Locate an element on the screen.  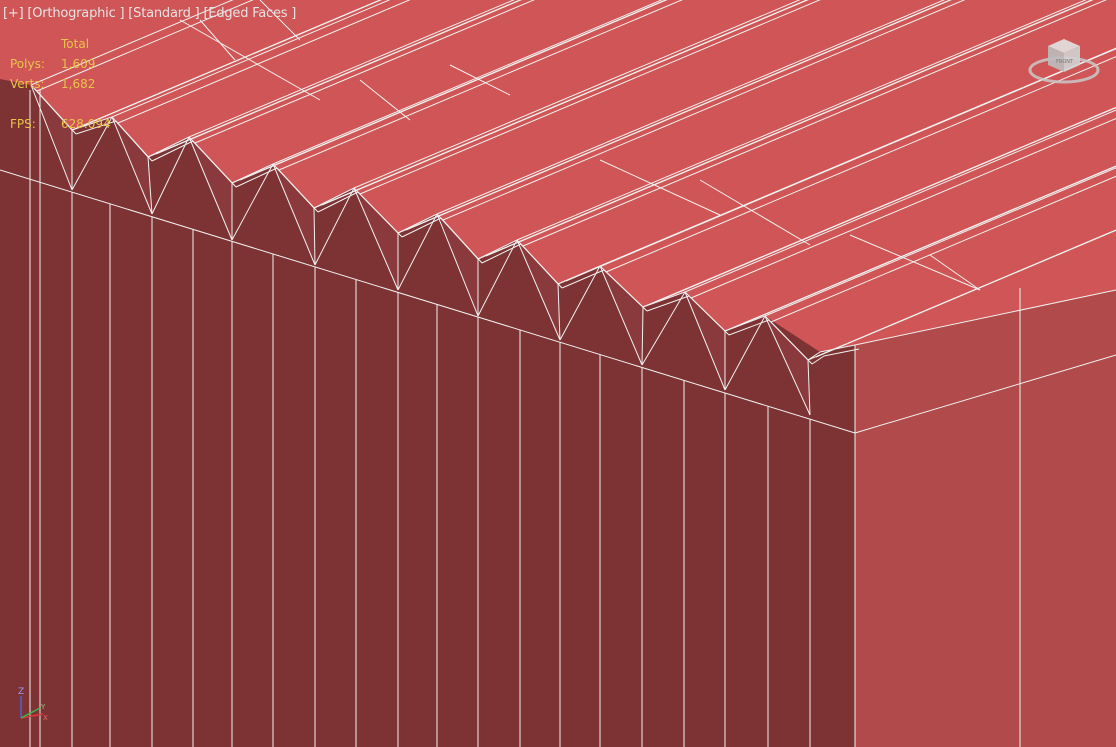
viewcube-icon: FRONT is located at coordinates (1064, 62).